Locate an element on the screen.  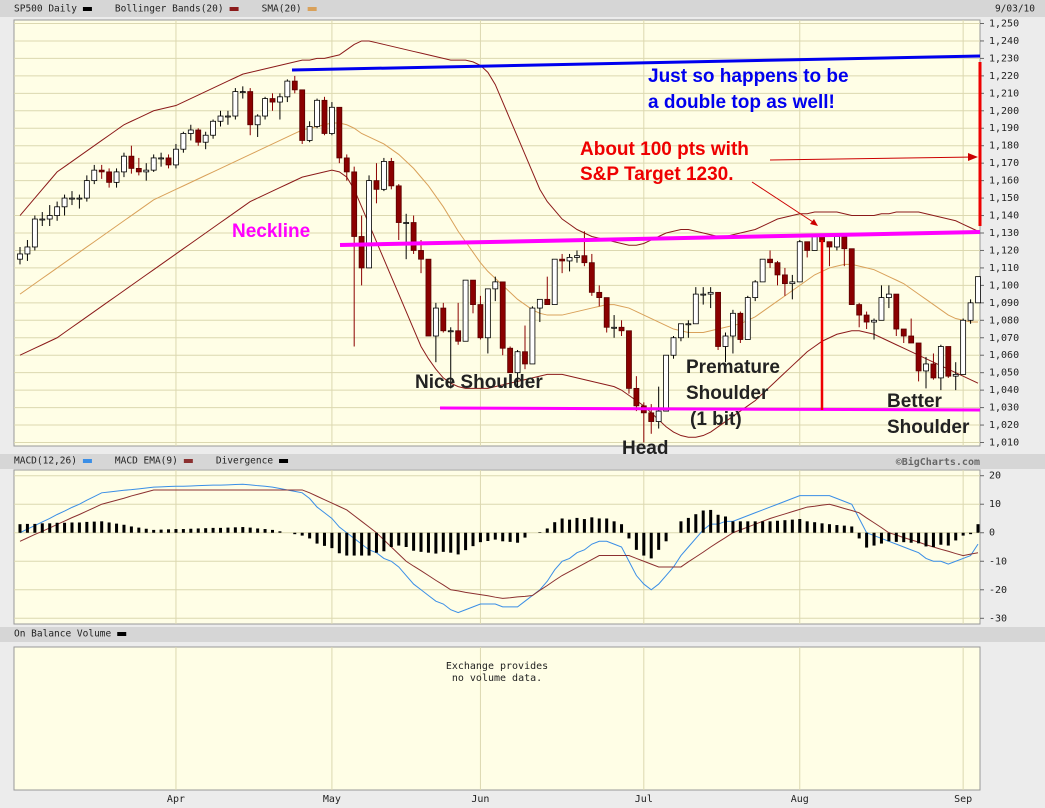
y-tick-label: 10 is located at coordinates (995, 504).